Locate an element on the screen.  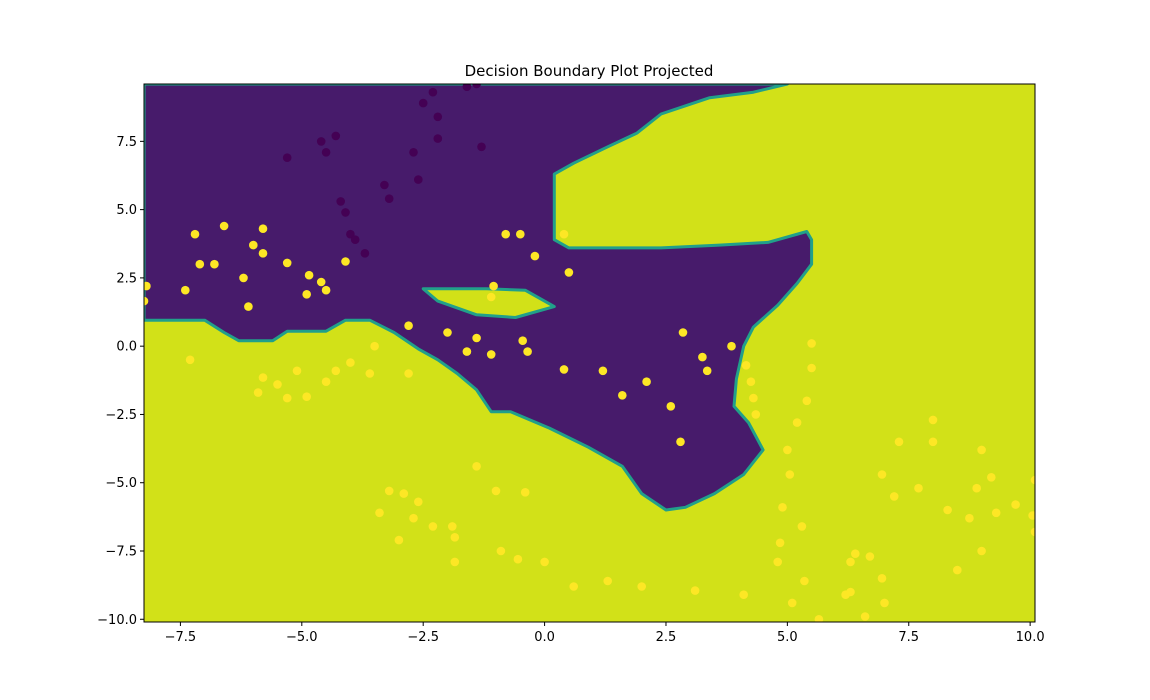
y-tick-label: −7.5 is located at coordinates (121, 551).